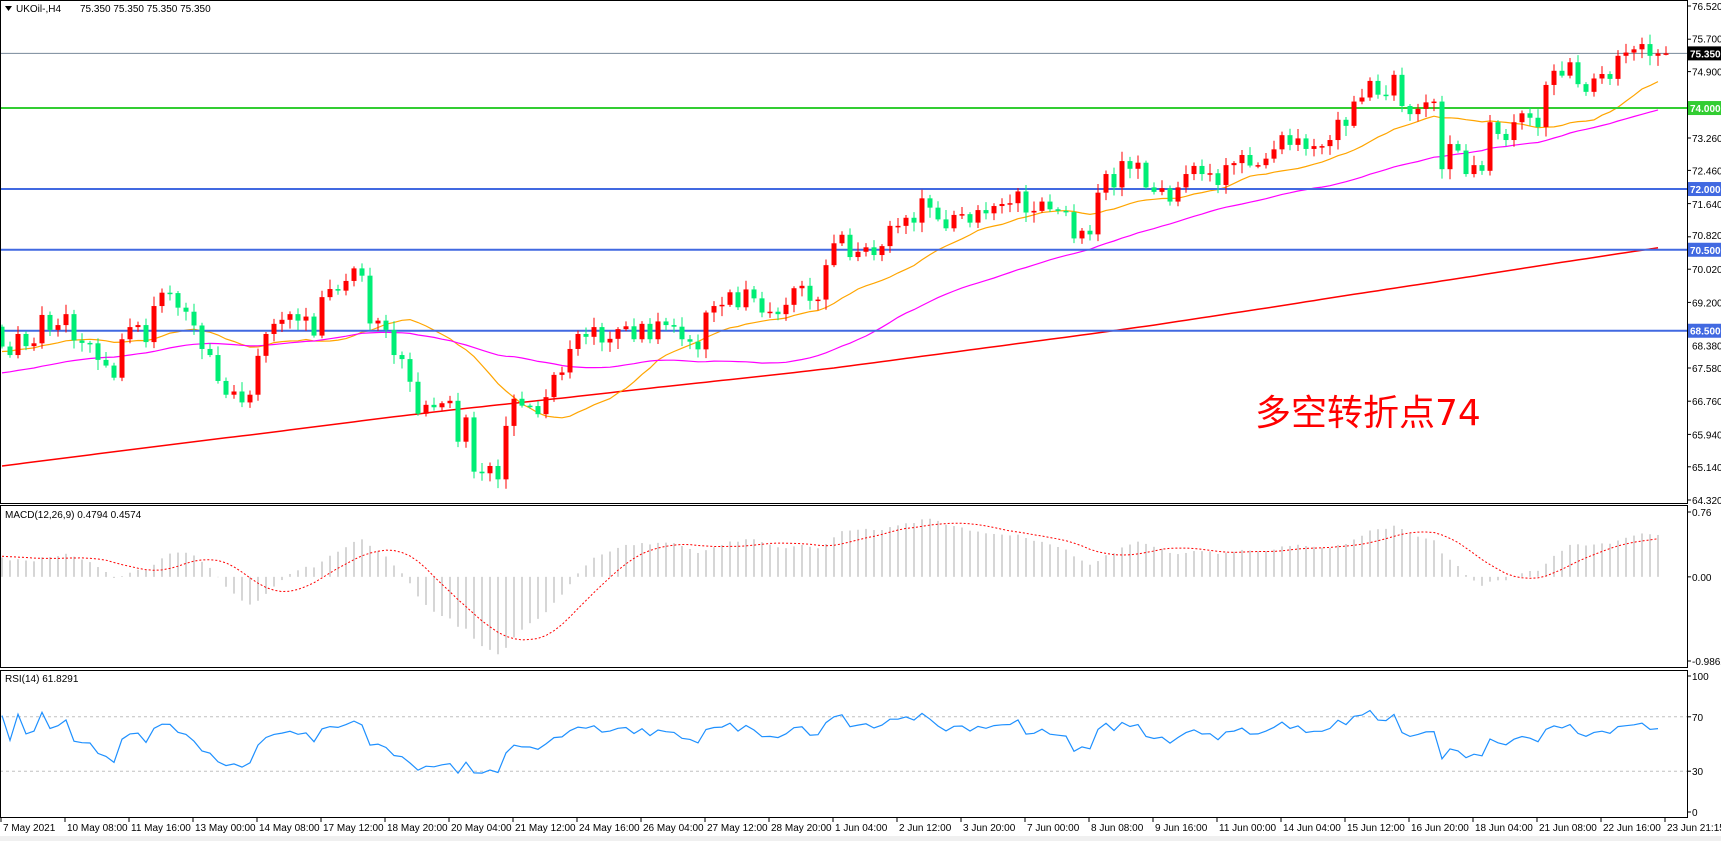 The image size is (1721, 846). What do you see at coordinates (1181, 828) in the screenshot?
I see `time-tick-label: 9 Jun 16:00` at bounding box center [1181, 828].